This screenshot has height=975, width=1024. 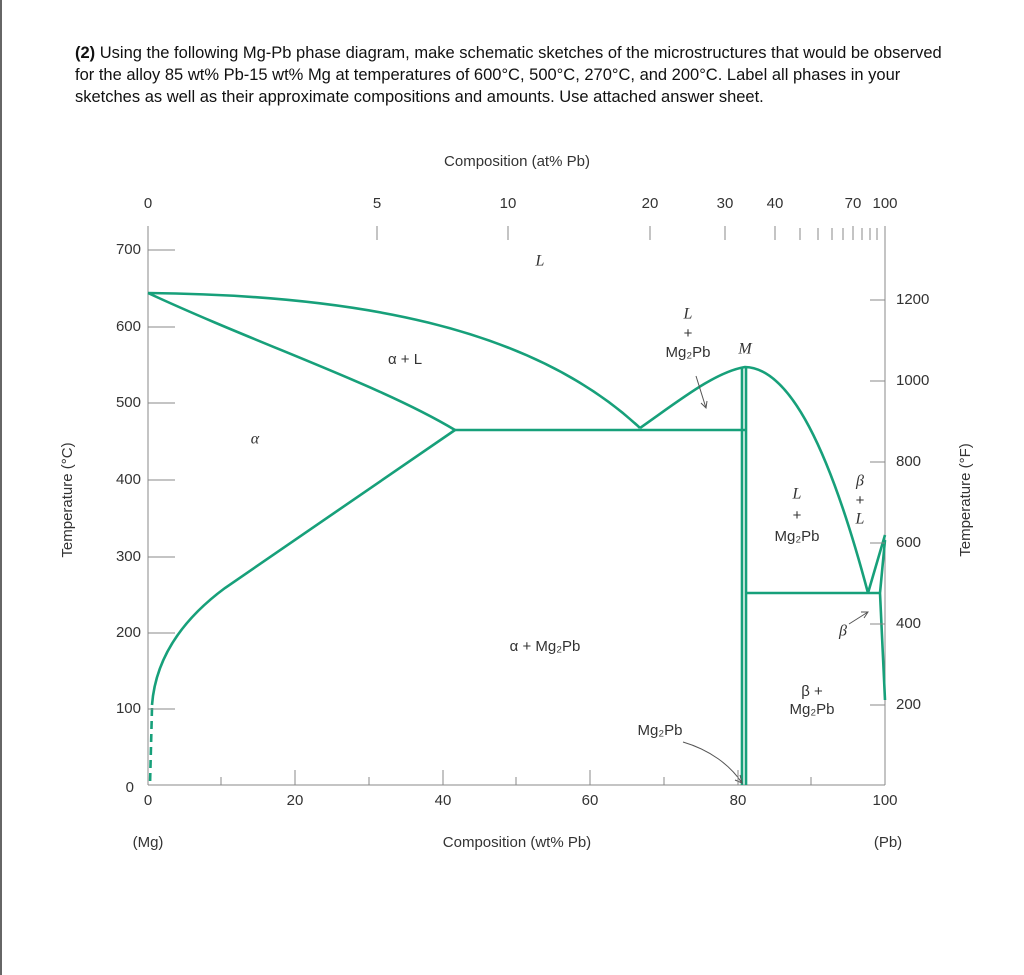 What do you see at coordinates (908, 704) in the screenshot?
I see `right-tick-label: 200` at bounding box center [908, 704].